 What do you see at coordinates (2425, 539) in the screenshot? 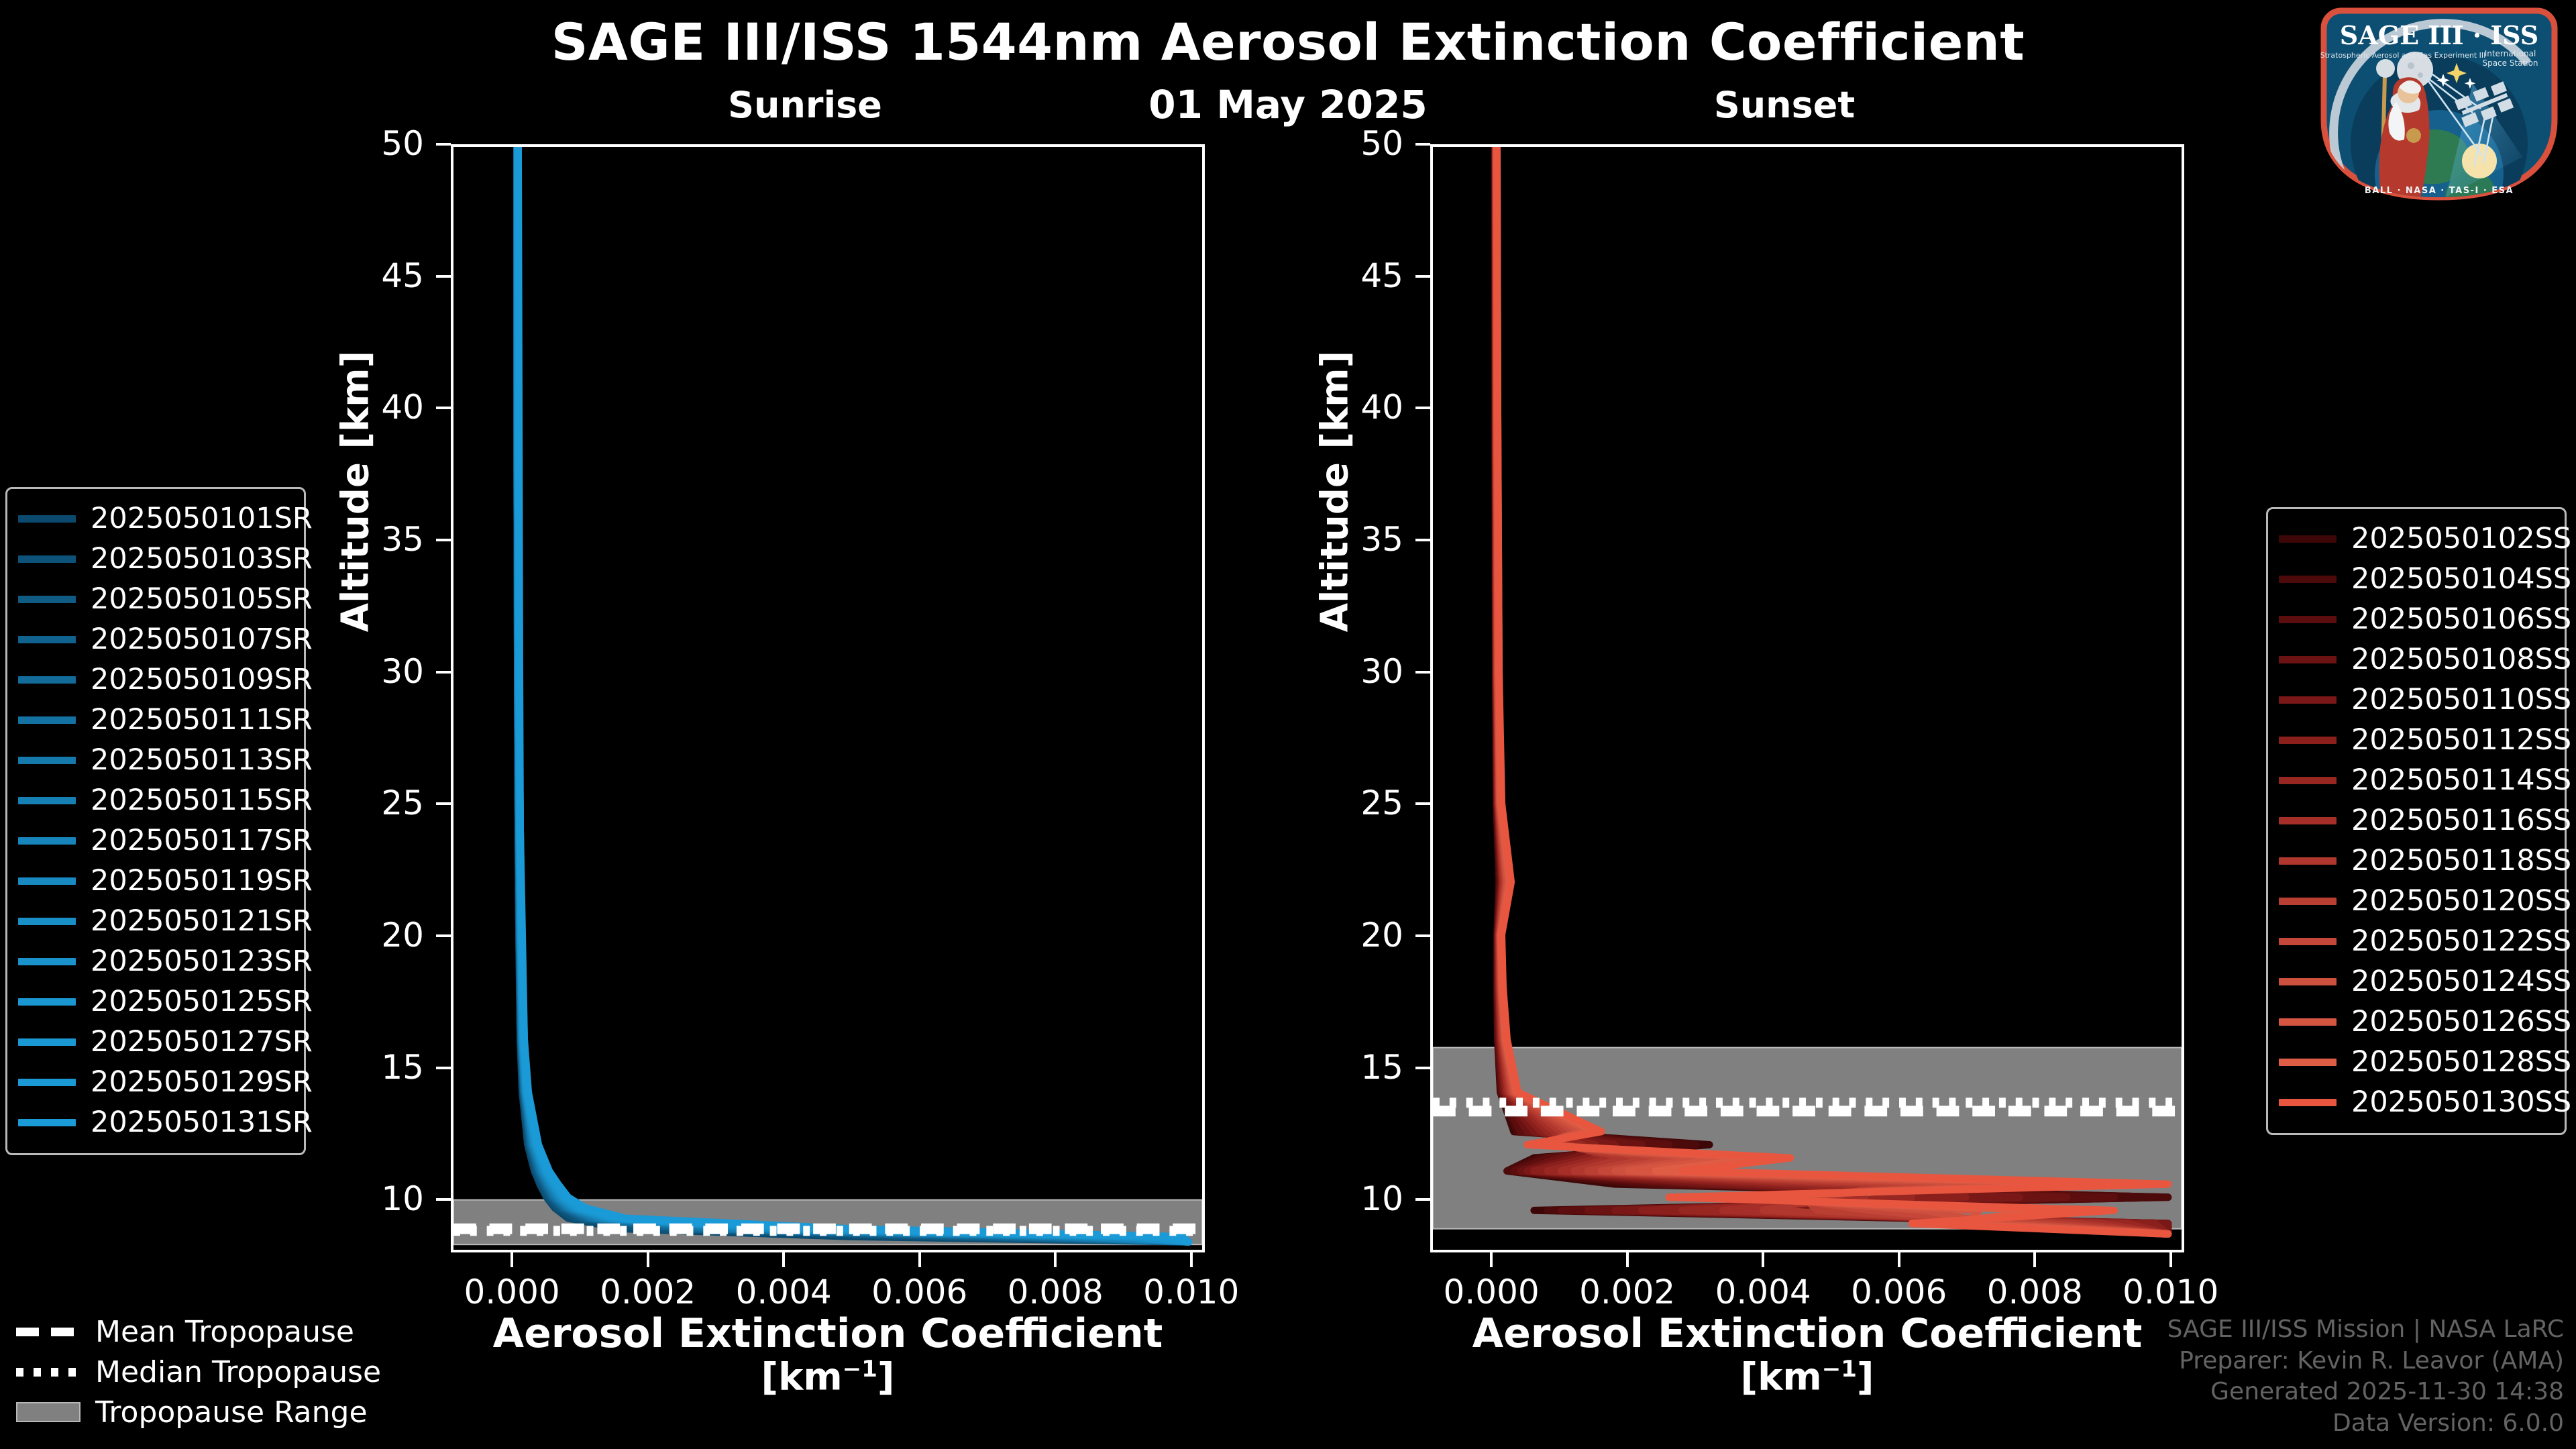
I see `legend-item: 2025050102SS` at bounding box center [2425, 539].